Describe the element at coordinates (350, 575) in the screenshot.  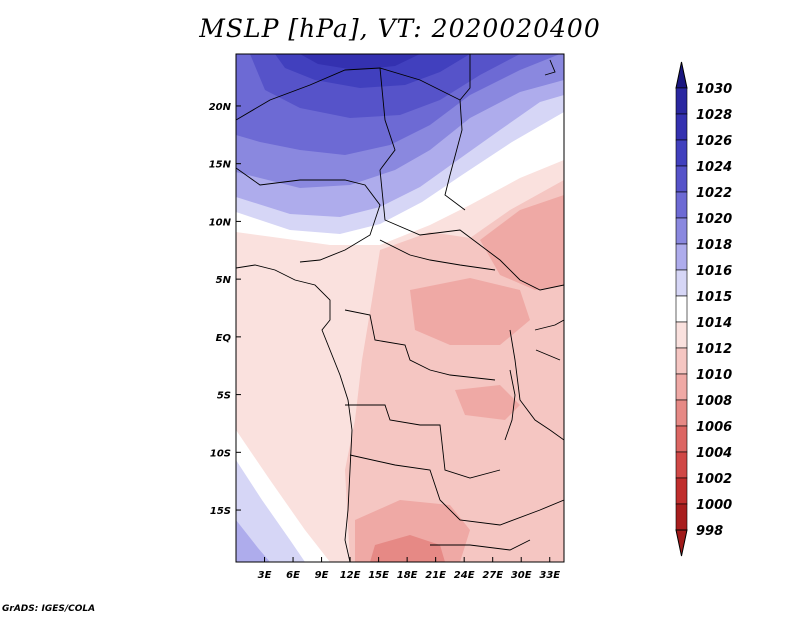
I see `lon-tick-label: 12E` at that location.